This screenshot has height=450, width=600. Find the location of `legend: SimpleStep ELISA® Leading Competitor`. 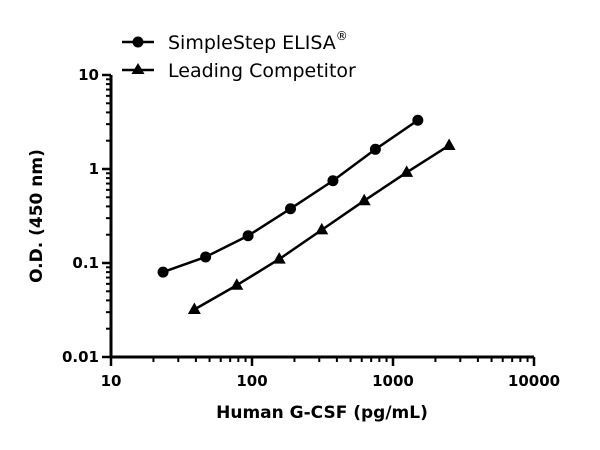

legend: SimpleStep ELISA® Leading Competitor is located at coordinates (239, 55).